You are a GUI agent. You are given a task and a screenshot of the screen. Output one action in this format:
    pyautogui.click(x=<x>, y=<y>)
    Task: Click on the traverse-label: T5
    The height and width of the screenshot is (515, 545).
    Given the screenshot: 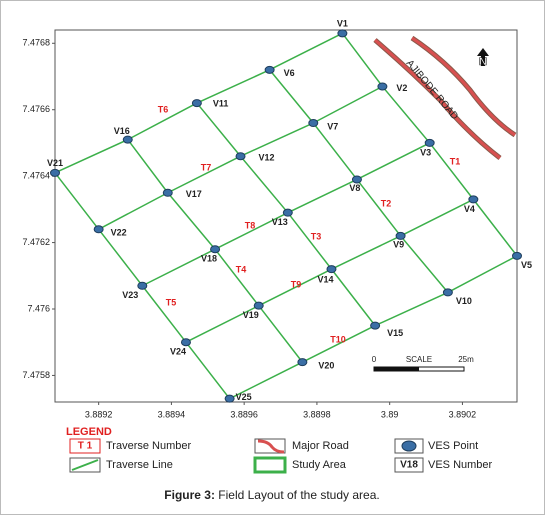 What is the action you would take?
    pyautogui.click(x=171, y=302)
    